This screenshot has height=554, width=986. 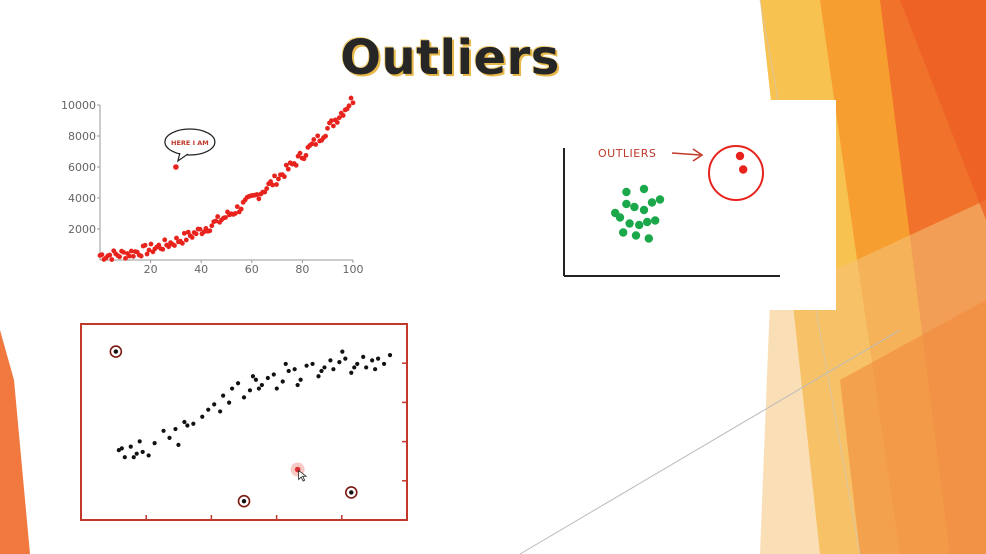 I want to click on chart-outliers-panel: OUTLIERS, so click(x=688, y=205).